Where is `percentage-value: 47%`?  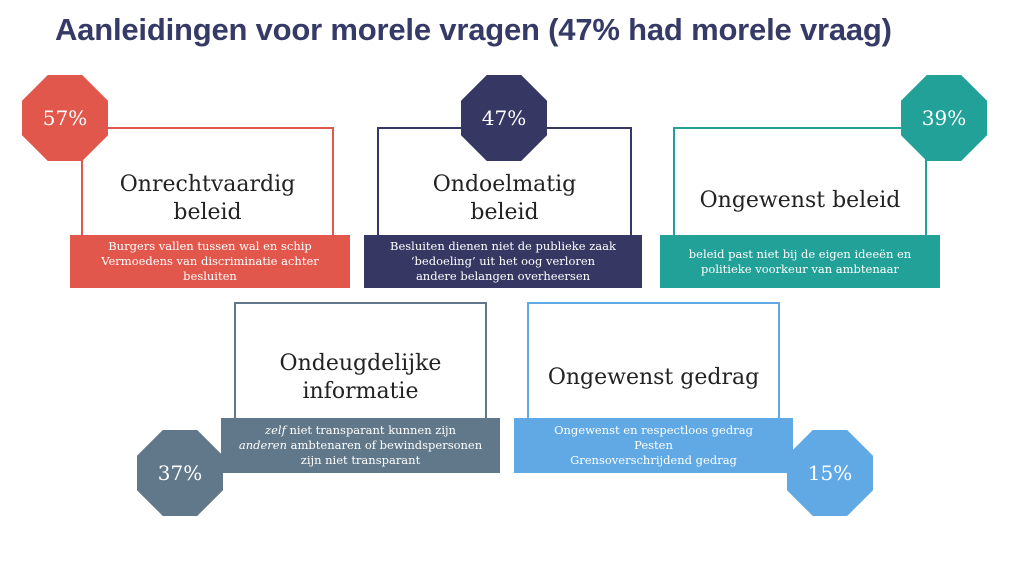 percentage-value: 47% is located at coordinates (504, 118).